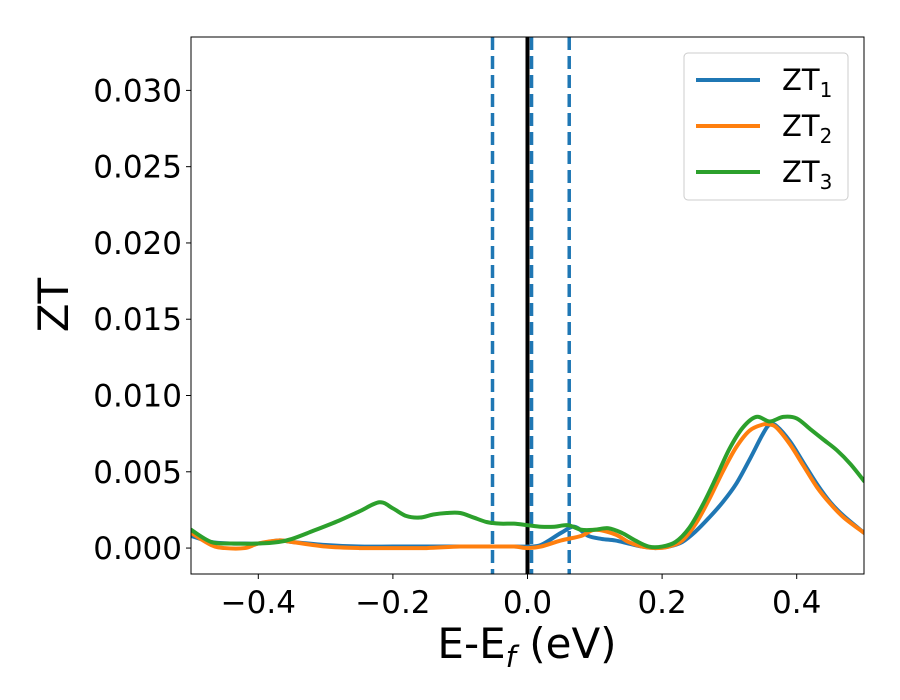 This screenshot has width=900, height=700. What do you see at coordinates (527, 603) in the screenshot?
I see `x-tick-label: 0.0` at bounding box center [527, 603].